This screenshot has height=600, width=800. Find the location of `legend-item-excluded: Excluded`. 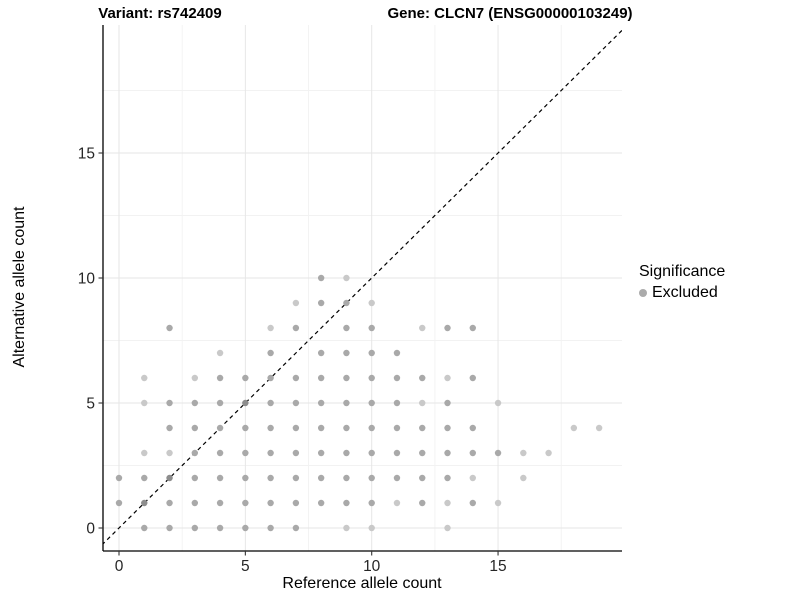

legend-item-excluded: Excluded is located at coordinates (682, 293).